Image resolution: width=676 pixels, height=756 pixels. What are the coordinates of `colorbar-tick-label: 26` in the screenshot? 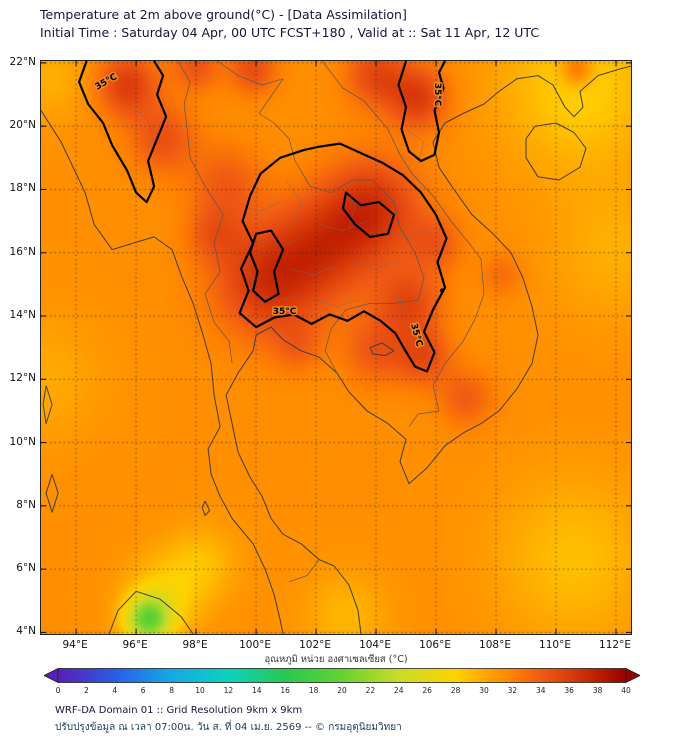 It's located at (427, 690).